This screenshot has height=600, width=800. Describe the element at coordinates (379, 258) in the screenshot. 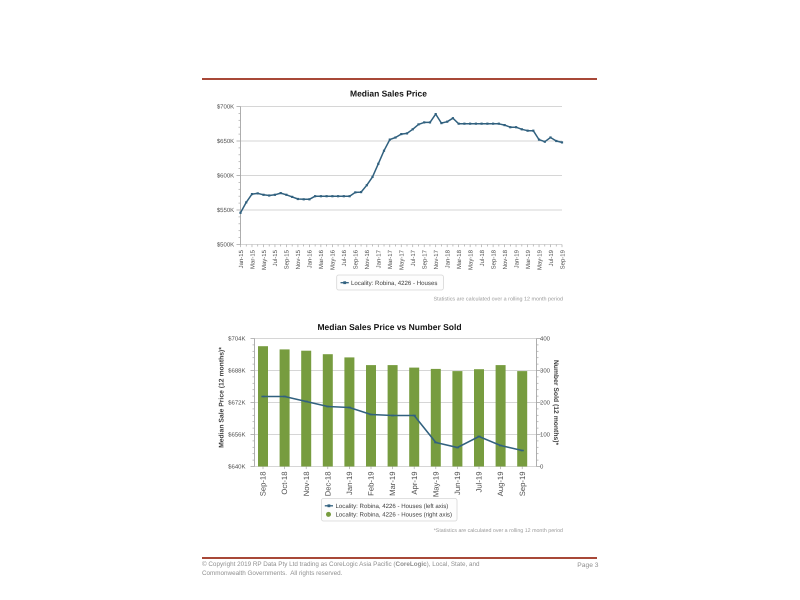

I see `svg-text: Jan-17` at that location.